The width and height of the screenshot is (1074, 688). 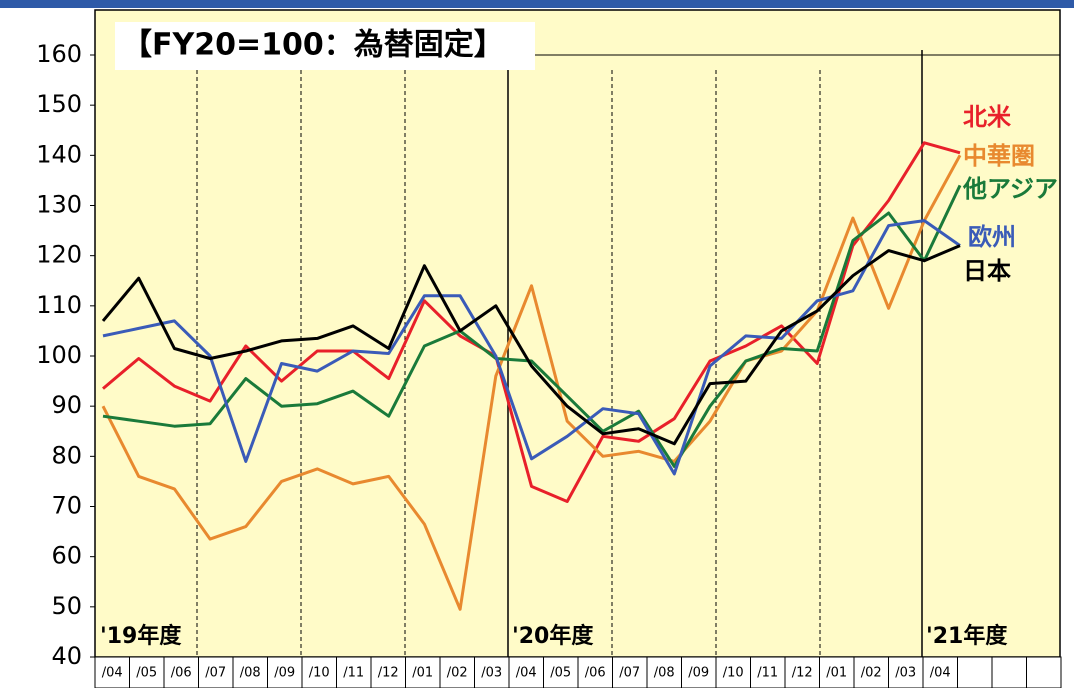 I want to click on legend-label: 中華圏, so click(x=999, y=156).